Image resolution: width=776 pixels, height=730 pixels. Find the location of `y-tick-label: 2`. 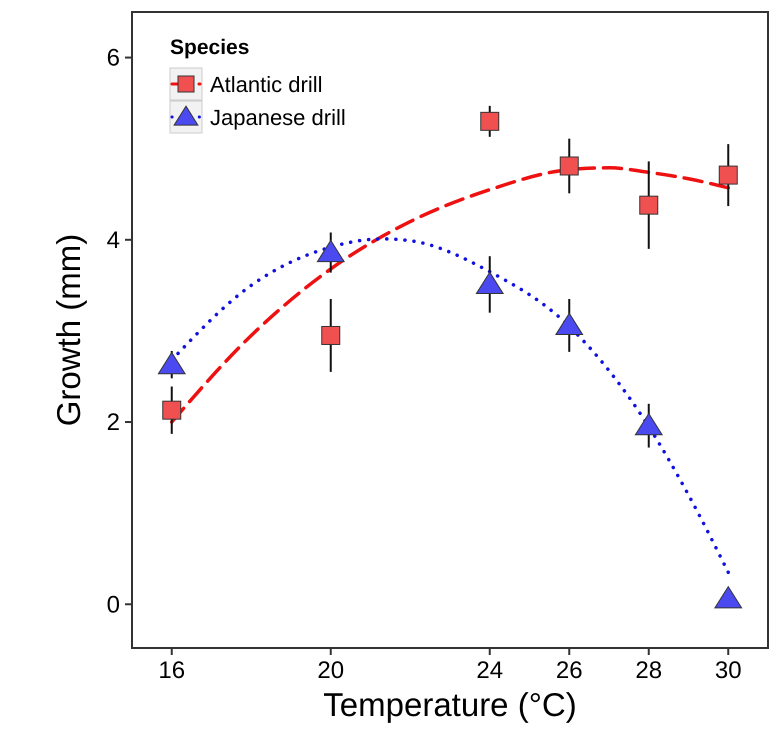

y-tick-label: 2 is located at coordinates (113, 422).